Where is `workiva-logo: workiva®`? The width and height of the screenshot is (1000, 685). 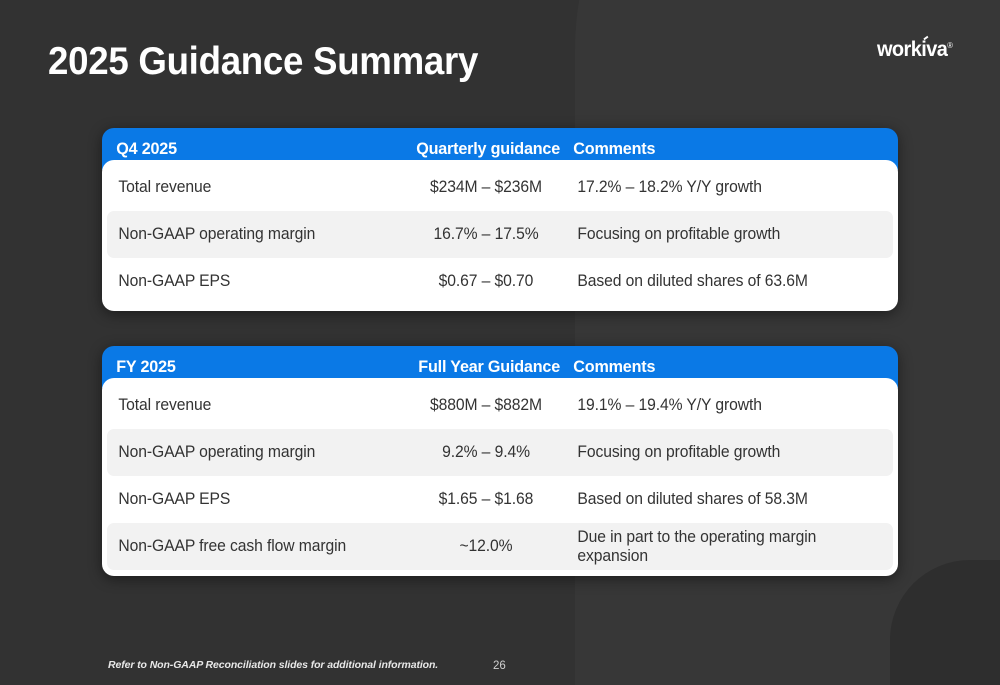
workiva-logo: workiva® is located at coordinates (914, 50).